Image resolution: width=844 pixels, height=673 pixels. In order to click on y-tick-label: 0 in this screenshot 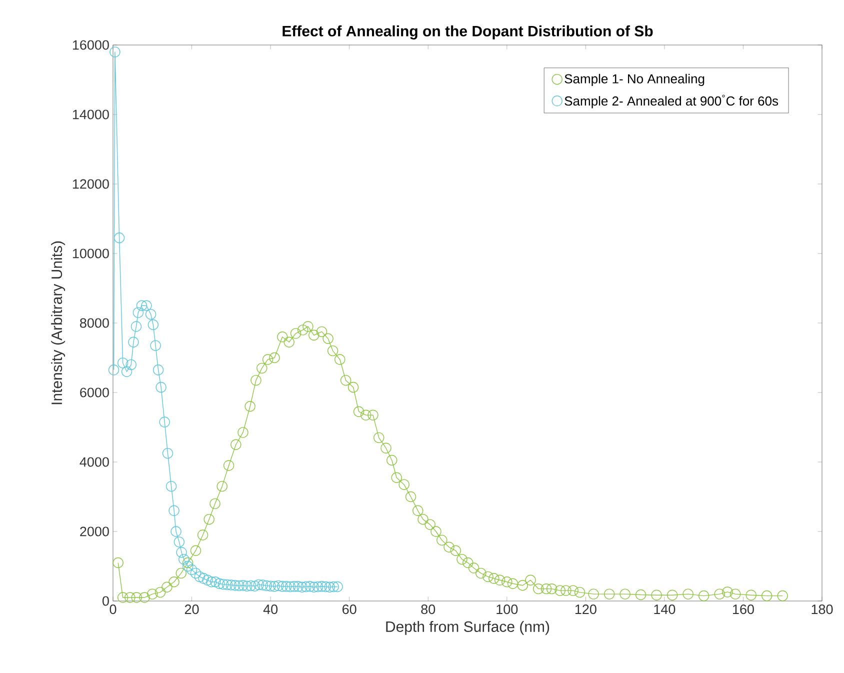, I will do `click(105, 601)`.